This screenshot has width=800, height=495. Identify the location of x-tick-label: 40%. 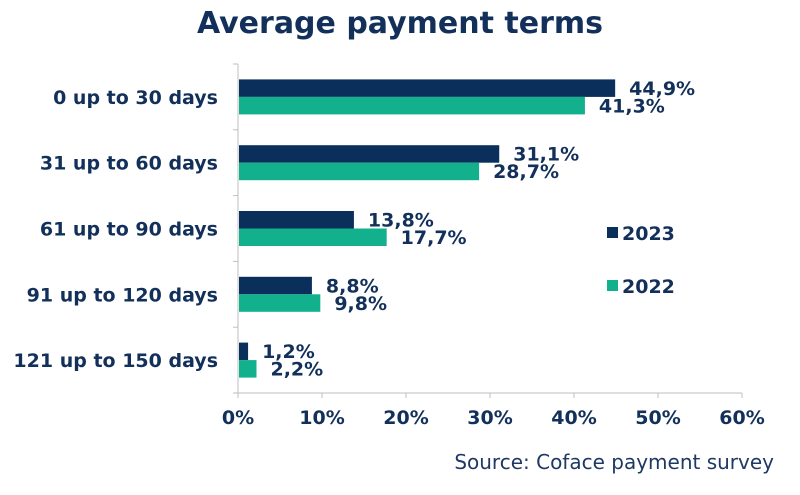
(573, 418).